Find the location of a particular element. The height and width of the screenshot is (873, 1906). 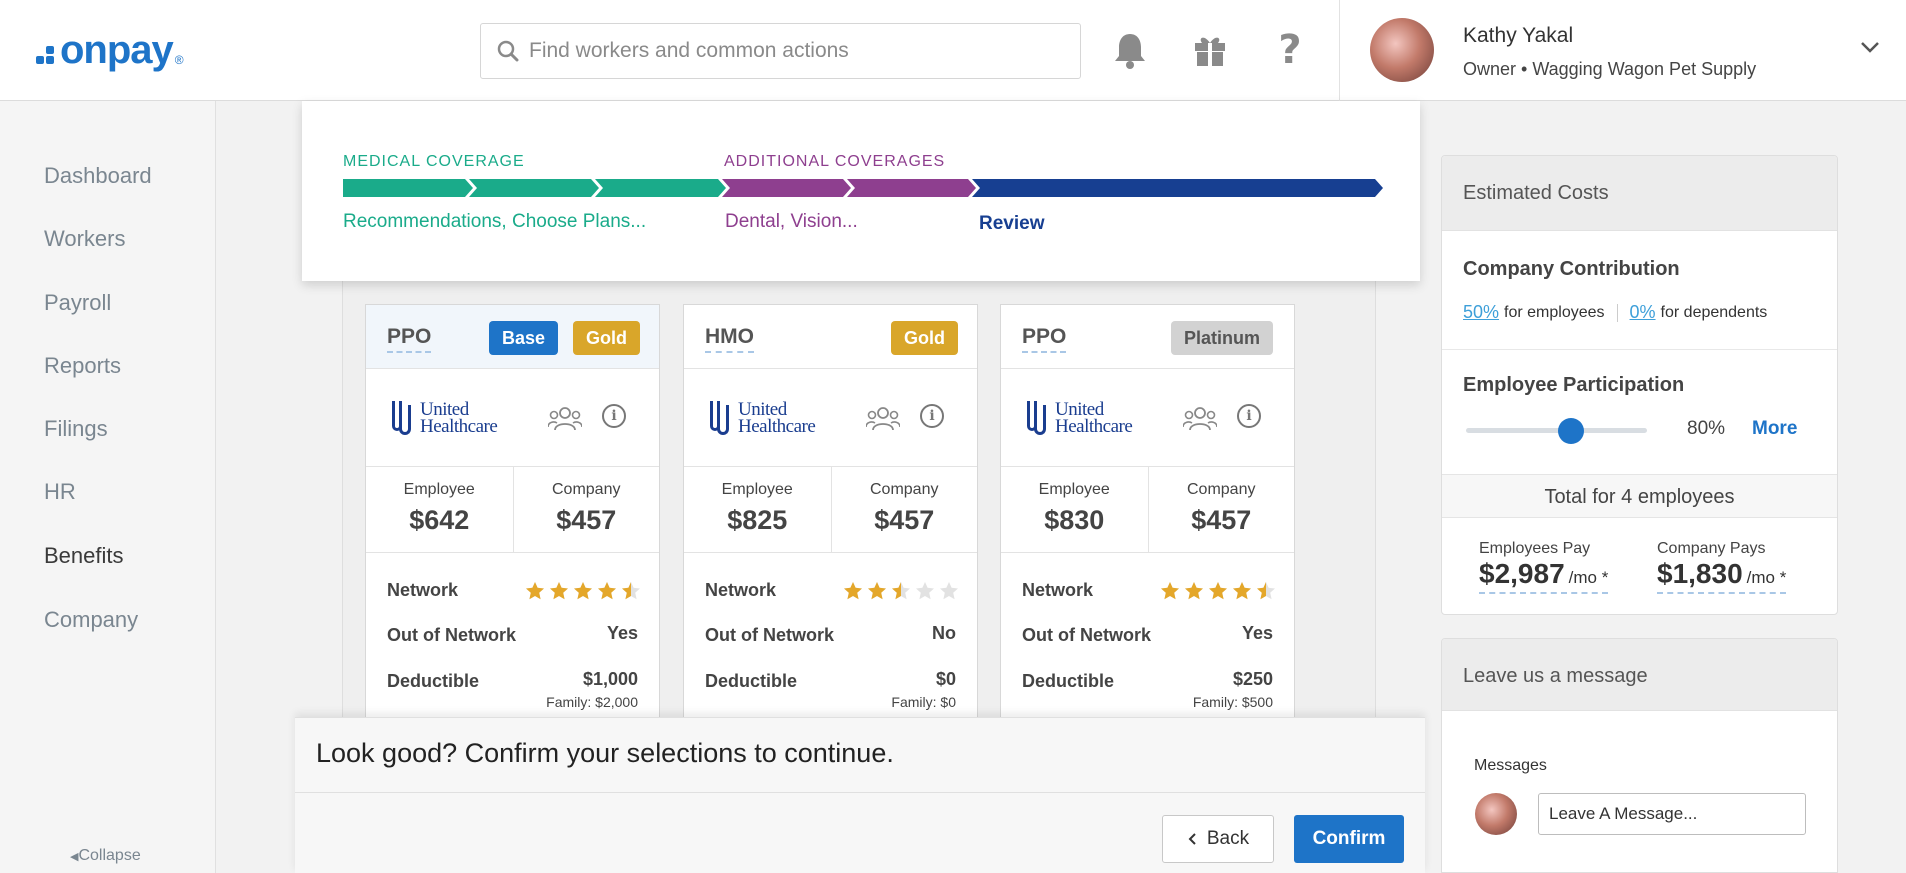

out-of-network-value: No is located at coordinates (944, 633).